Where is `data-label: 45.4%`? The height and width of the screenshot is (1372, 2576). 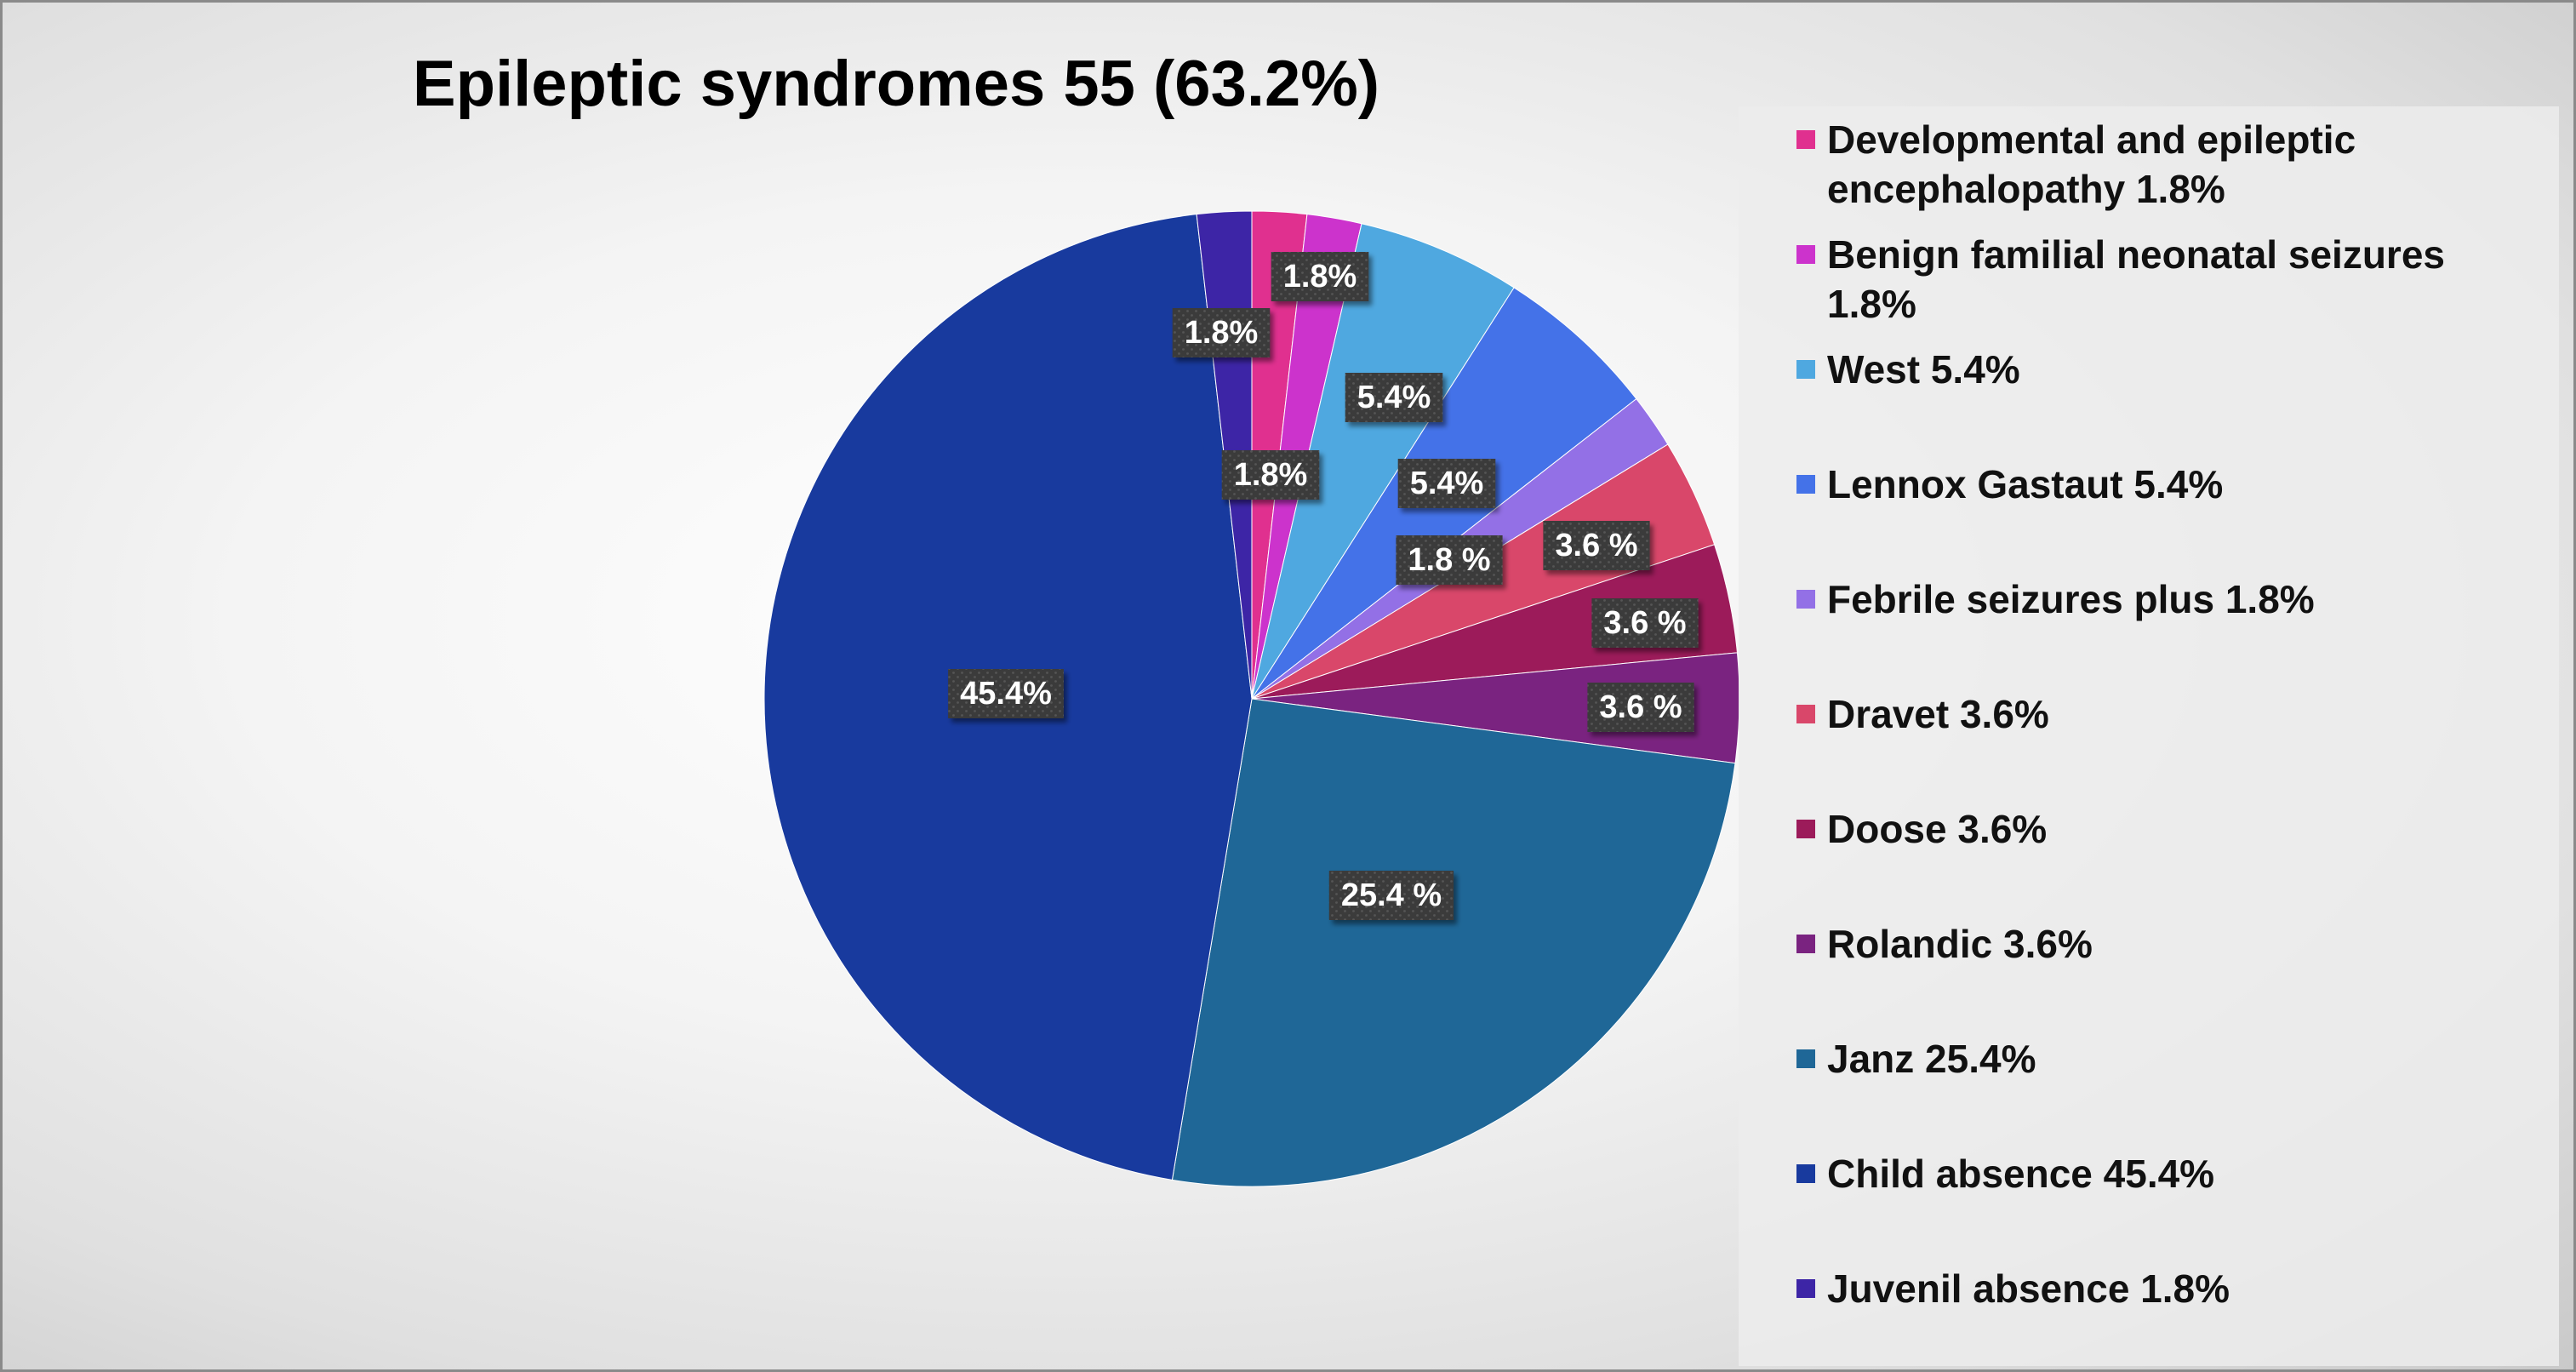
data-label: 45.4% is located at coordinates (1006, 693).